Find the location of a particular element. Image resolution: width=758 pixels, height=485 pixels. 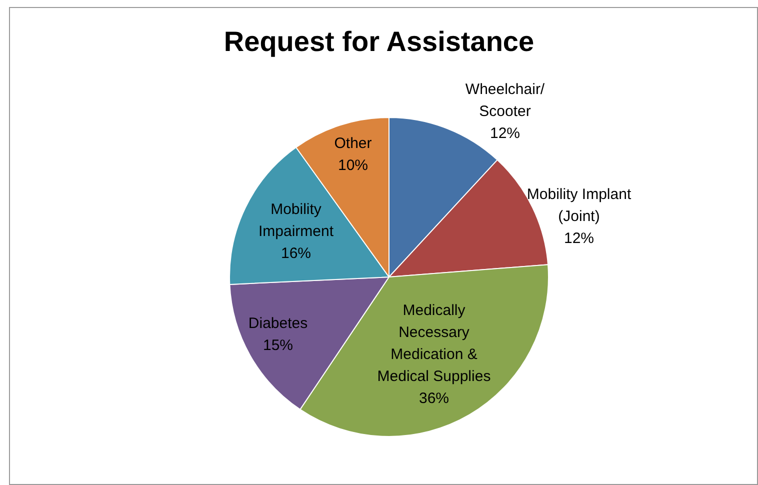

data-label: 15% is located at coordinates (278, 345).